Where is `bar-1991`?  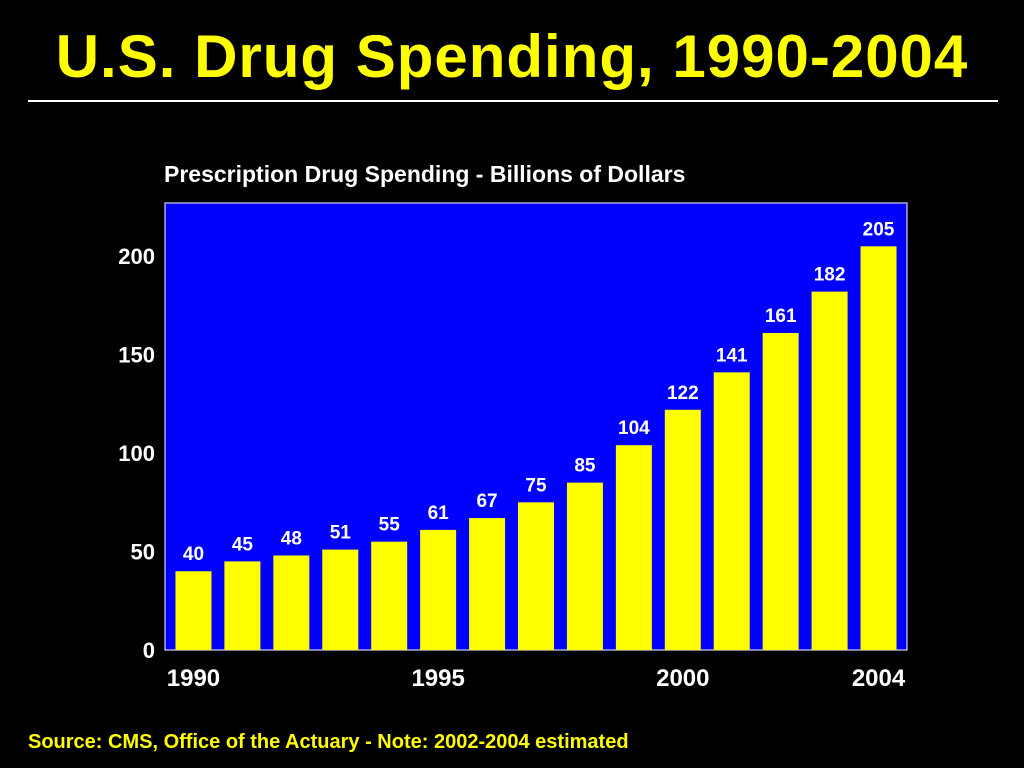
bar-1991 is located at coordinates (242, 605).